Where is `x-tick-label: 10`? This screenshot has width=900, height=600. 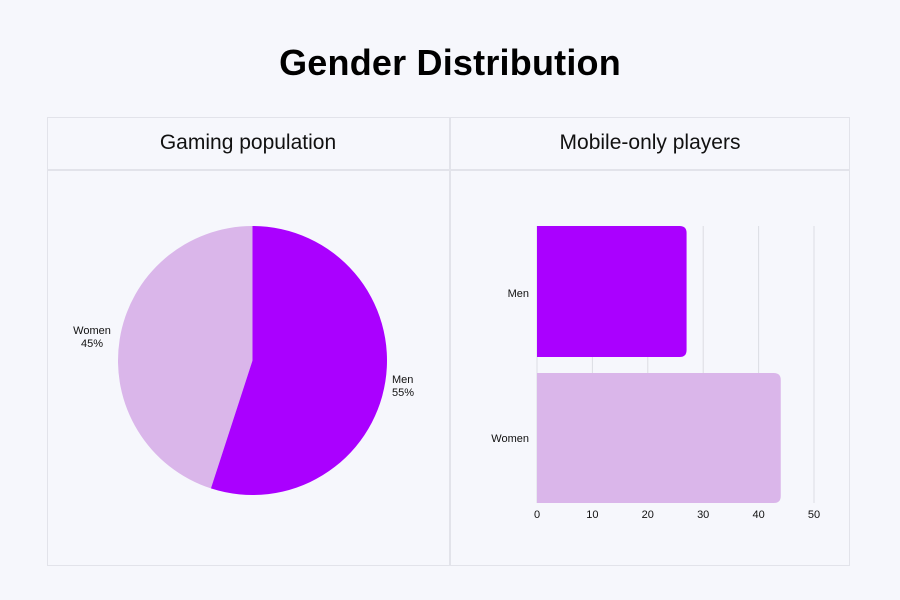
x-tick-label: 10 is located at coordinates (592, 515).